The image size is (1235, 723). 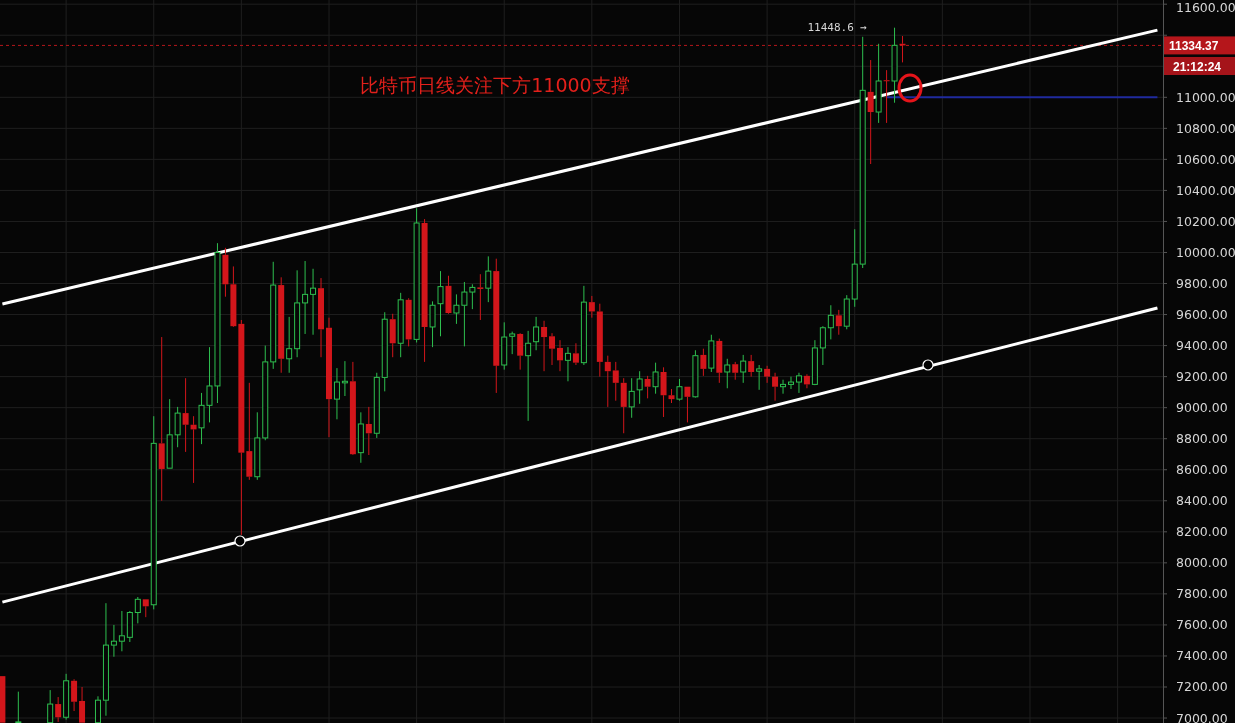 What do you see at coordinates (1194, 45) in the screenshot?
I see `ref-line-label: 11334.37` at bounding box center [1194, 45].